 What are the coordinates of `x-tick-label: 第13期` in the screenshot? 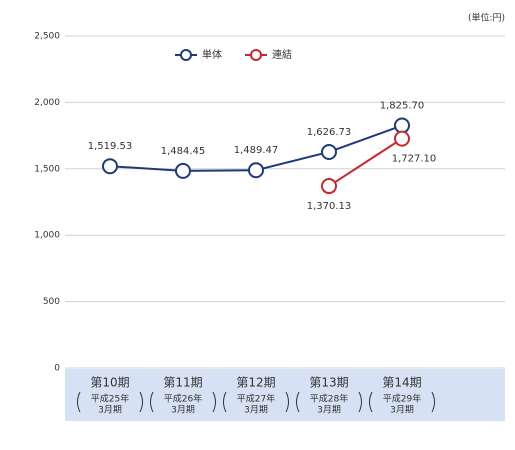 It's located at (328, 383).